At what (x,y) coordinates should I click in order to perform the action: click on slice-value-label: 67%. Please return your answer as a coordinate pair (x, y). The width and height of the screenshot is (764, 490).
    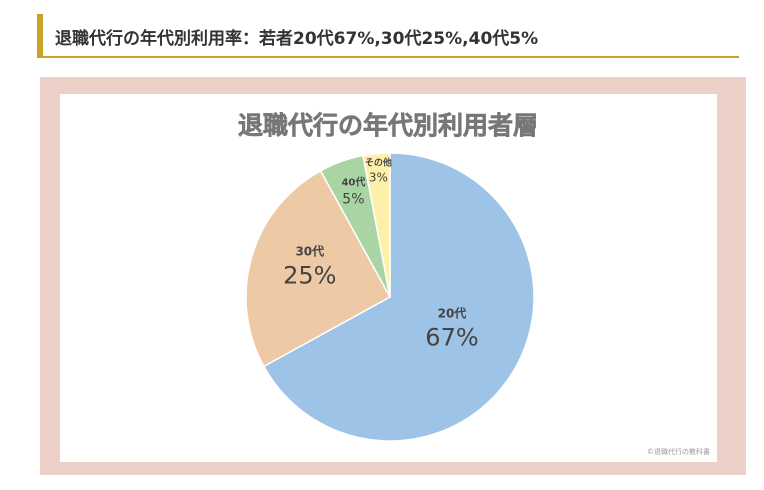
    Looking at the image, I should click on (451, 338).